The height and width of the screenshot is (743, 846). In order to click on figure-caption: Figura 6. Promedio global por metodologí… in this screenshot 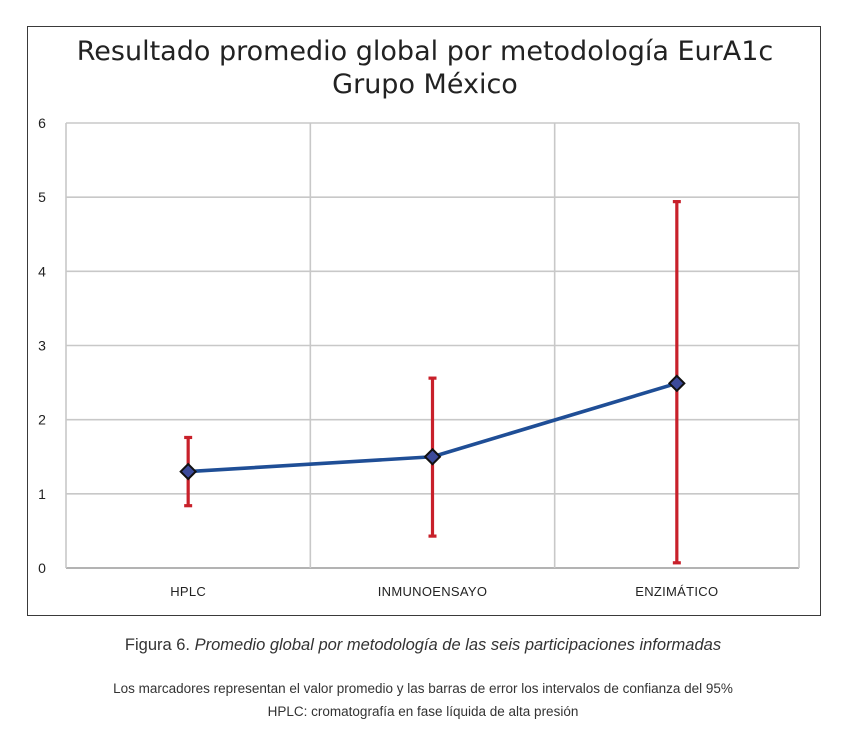, I will do `click(423, 645)`.